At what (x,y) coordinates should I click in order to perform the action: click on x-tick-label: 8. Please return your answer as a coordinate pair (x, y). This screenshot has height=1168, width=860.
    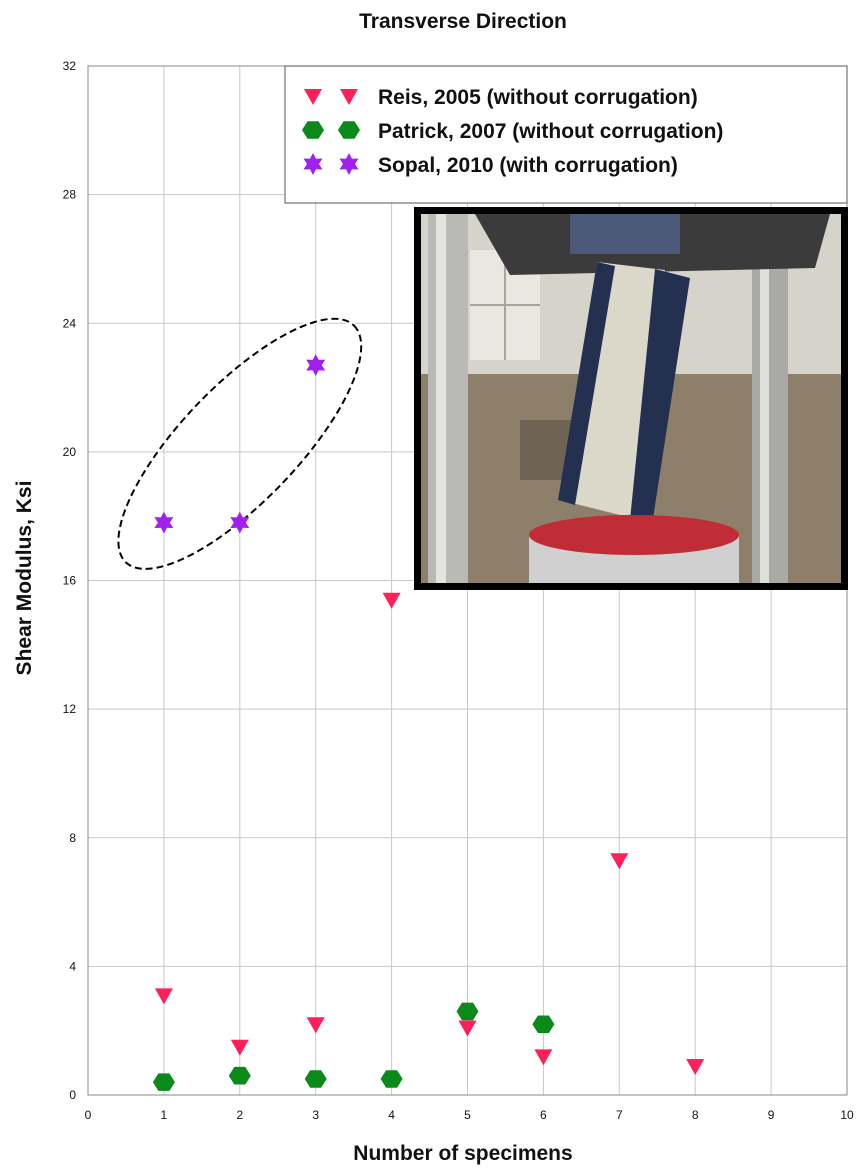
    Looking at the image, I should click on (695, 1115).